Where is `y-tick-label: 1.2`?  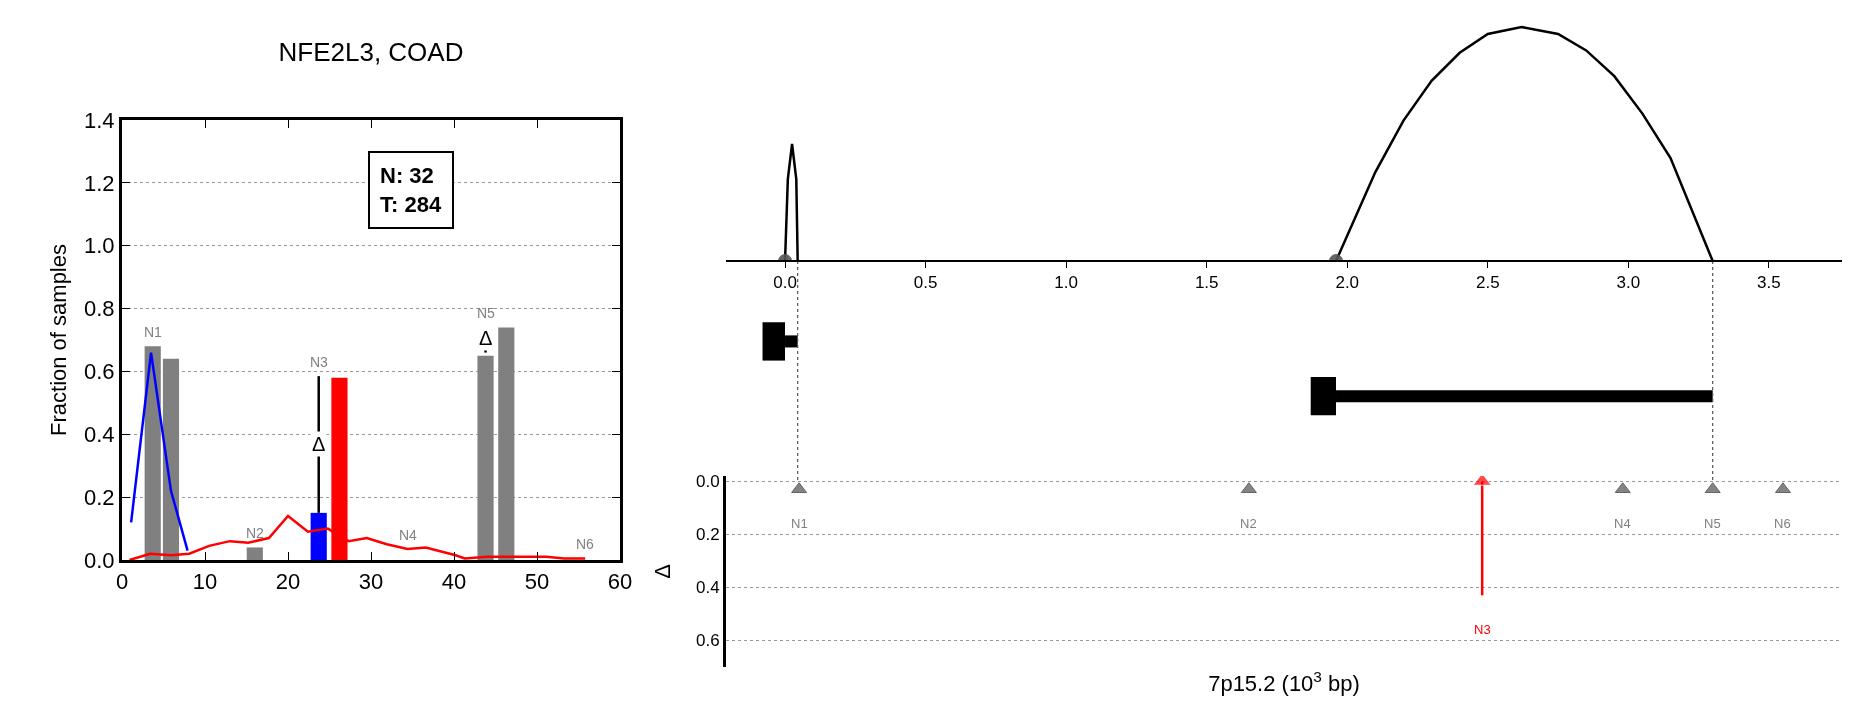 y-tick-label: 1.2 is located at coordinates (99, 183).